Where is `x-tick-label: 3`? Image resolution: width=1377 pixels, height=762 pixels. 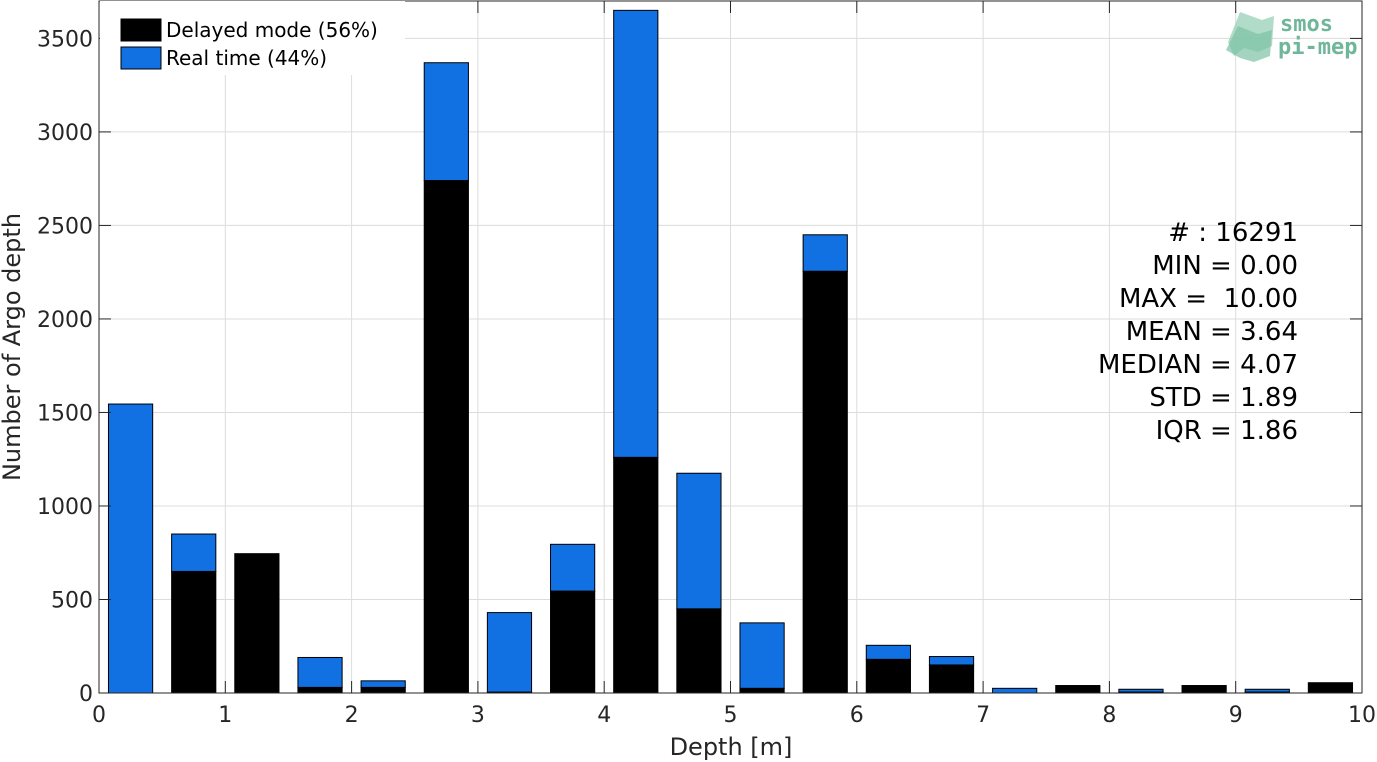
x-tick-label: 3 is located at coordinates (478, 715).